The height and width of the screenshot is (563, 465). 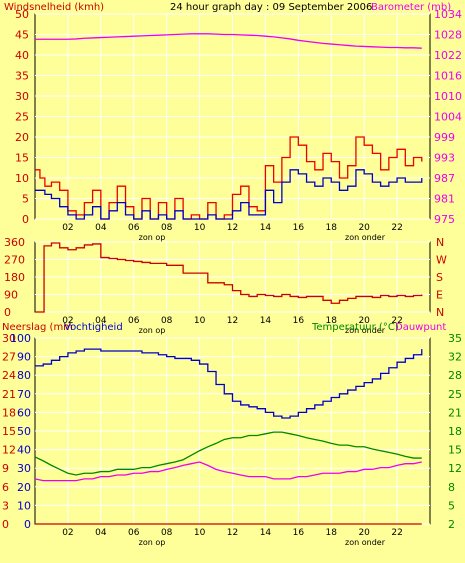 What do you see at coordinates (444, 219) in the screenshot?
I see `wind-panel-right-tick-label: 975` at bounding box center [444, 219].